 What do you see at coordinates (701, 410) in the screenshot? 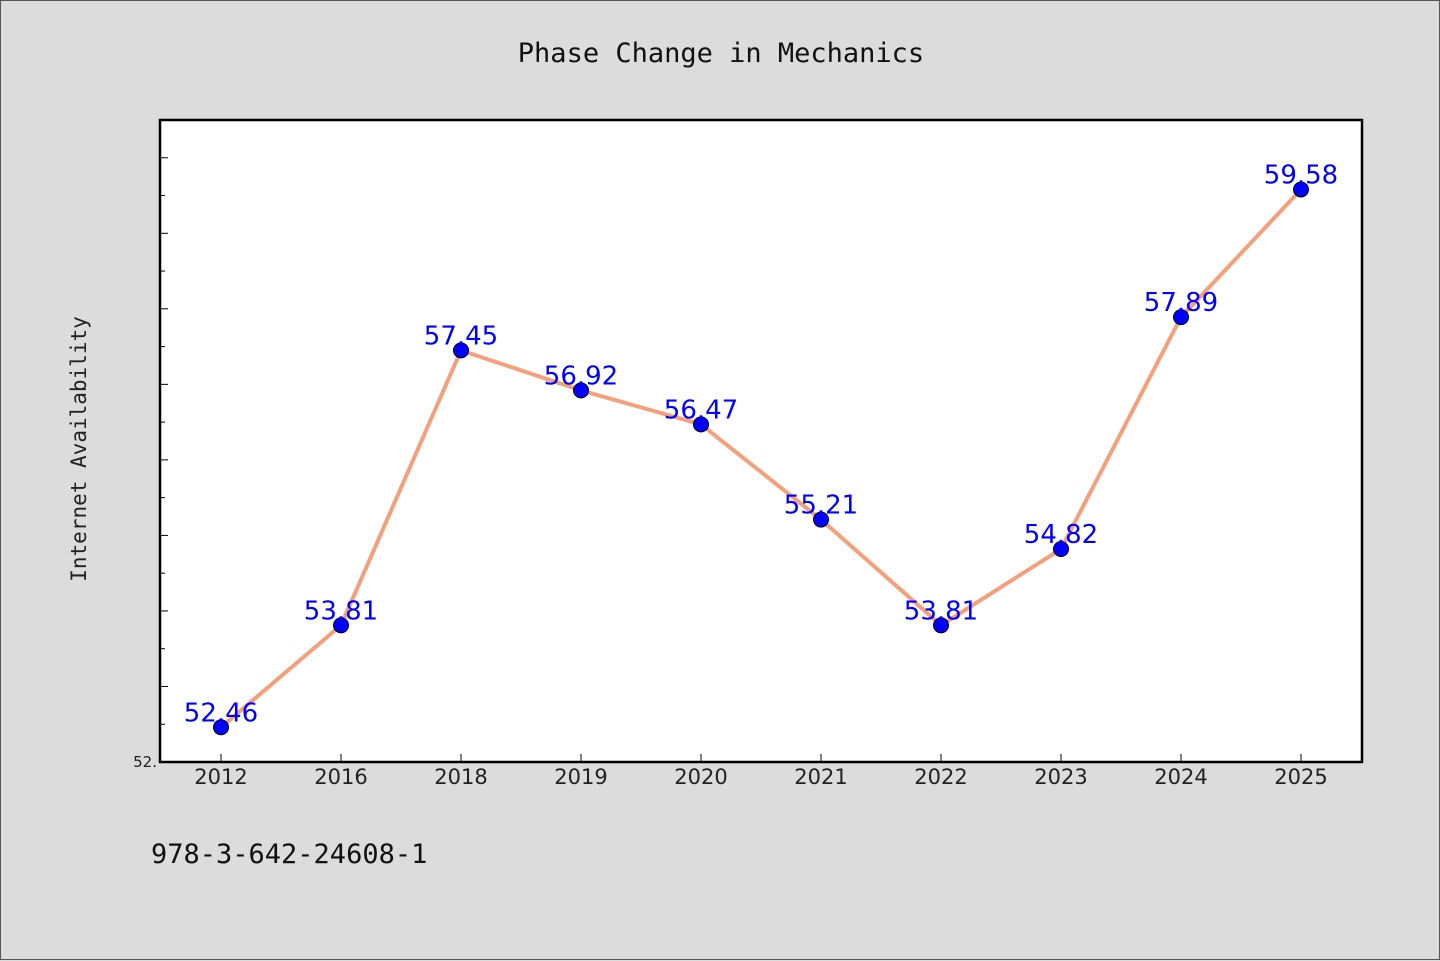
I see `data-label: 56.47` at bounding box center [701, 410].